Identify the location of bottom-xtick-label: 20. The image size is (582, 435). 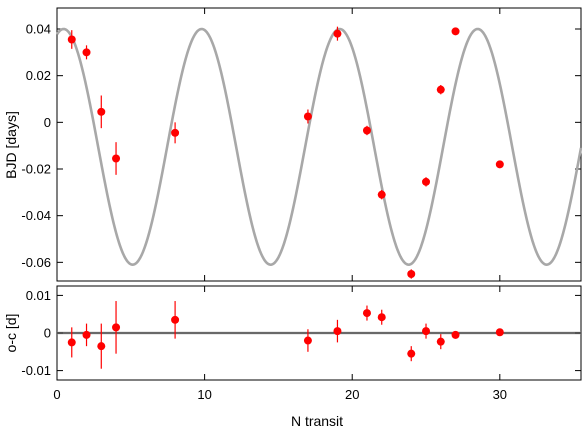
(352, 394).